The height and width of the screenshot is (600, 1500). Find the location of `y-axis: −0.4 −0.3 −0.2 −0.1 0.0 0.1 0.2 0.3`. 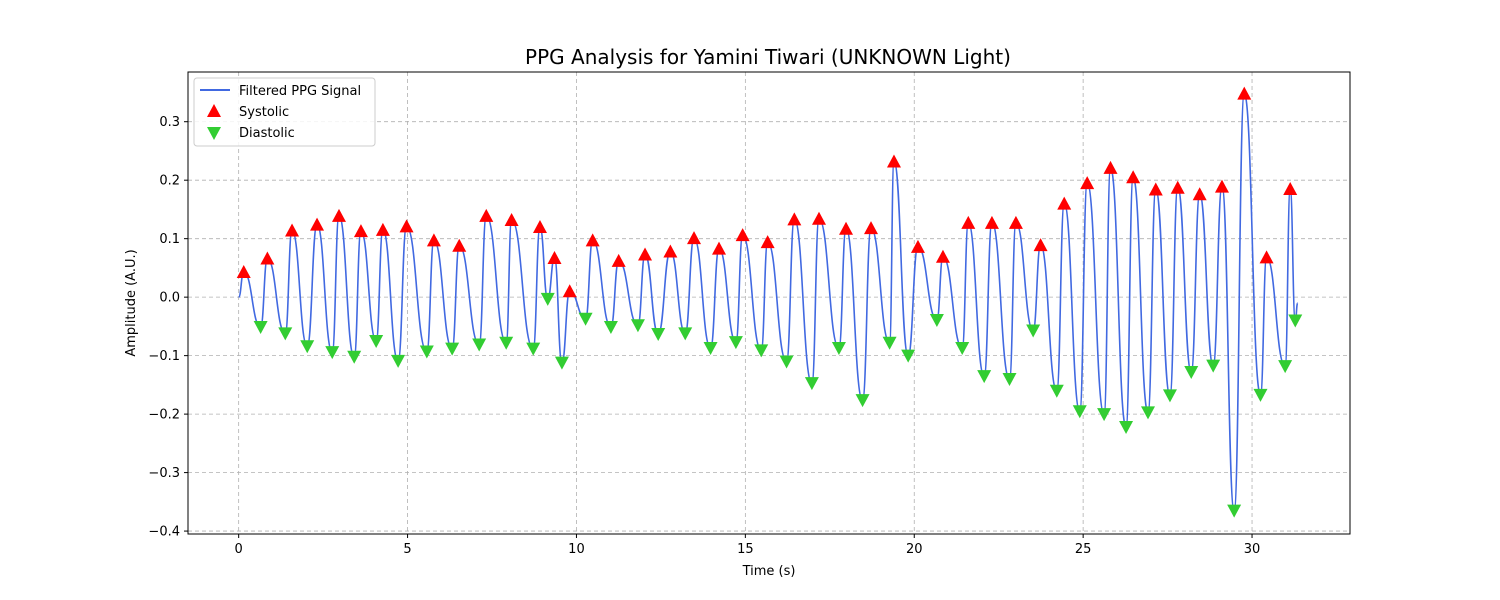

y-axis: −0.4 −0.3 −0.2 −0.1 0.0 0.1 0.2 0.3 is located at coordinates (168, 327).